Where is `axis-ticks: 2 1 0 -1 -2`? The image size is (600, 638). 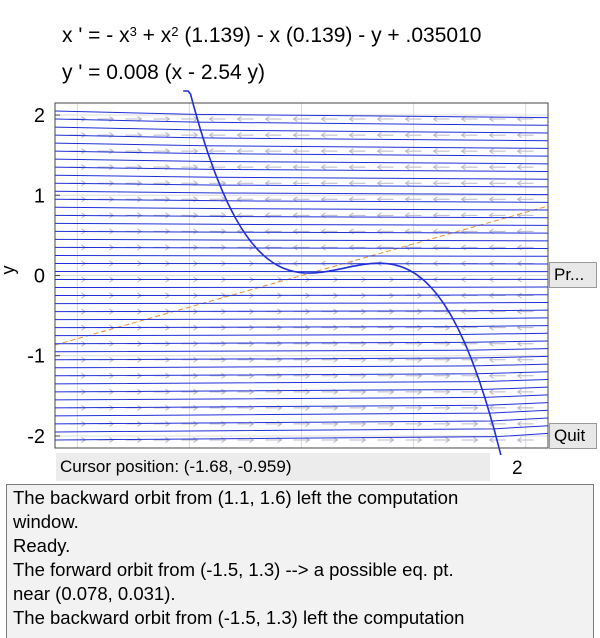
axis-ticks: 2 1 0 -1 -2 is located at coordinates (43, 276).